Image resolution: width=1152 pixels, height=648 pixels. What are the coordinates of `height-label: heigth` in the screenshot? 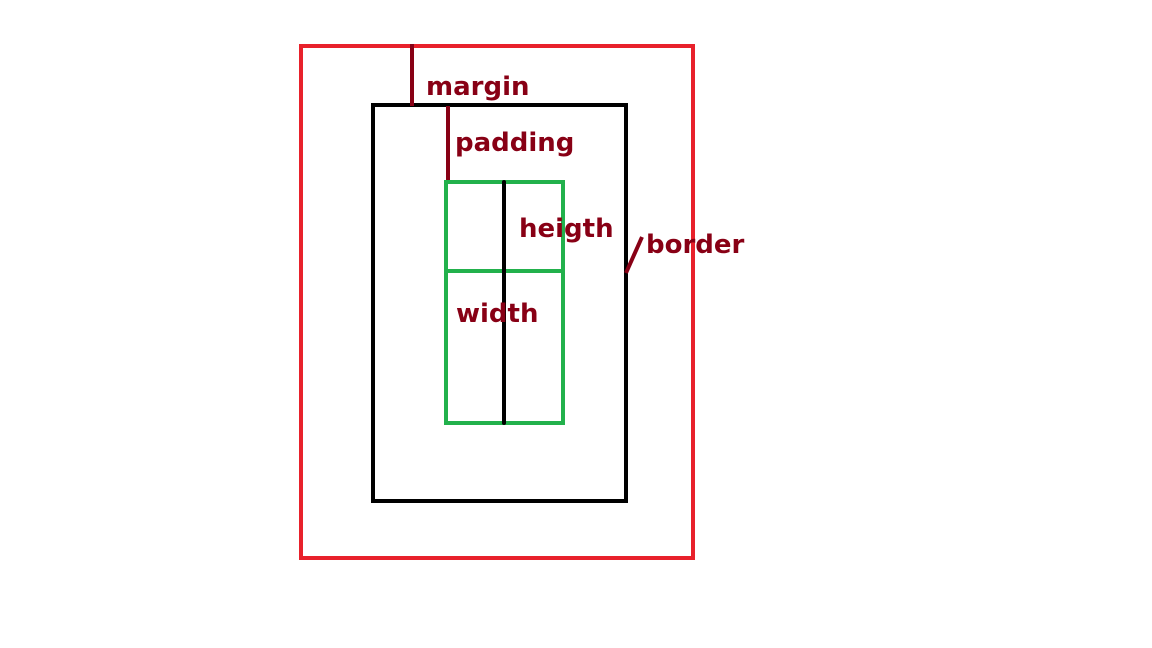 It's located at (566, 229).